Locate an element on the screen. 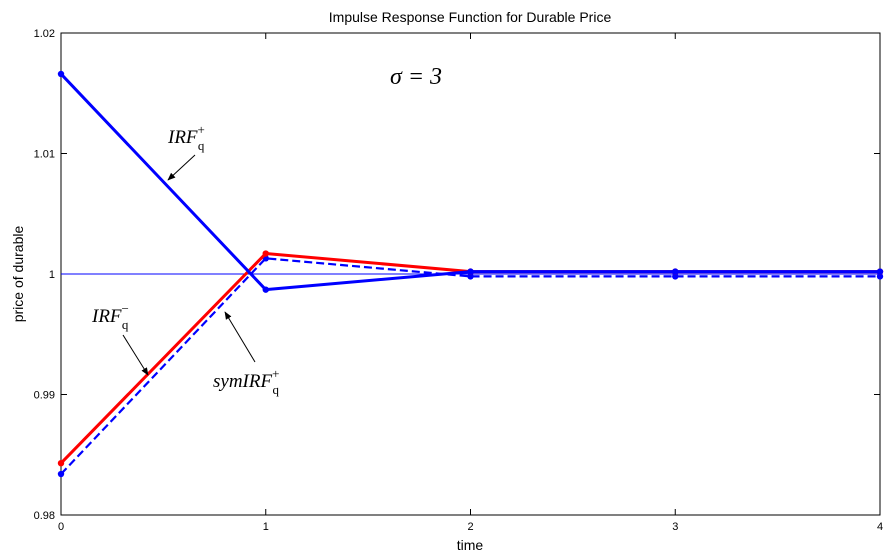 Image resolution: width=885 pixels, height=555 pixels. x-axis-label: time is located at coordinates (470, 545).